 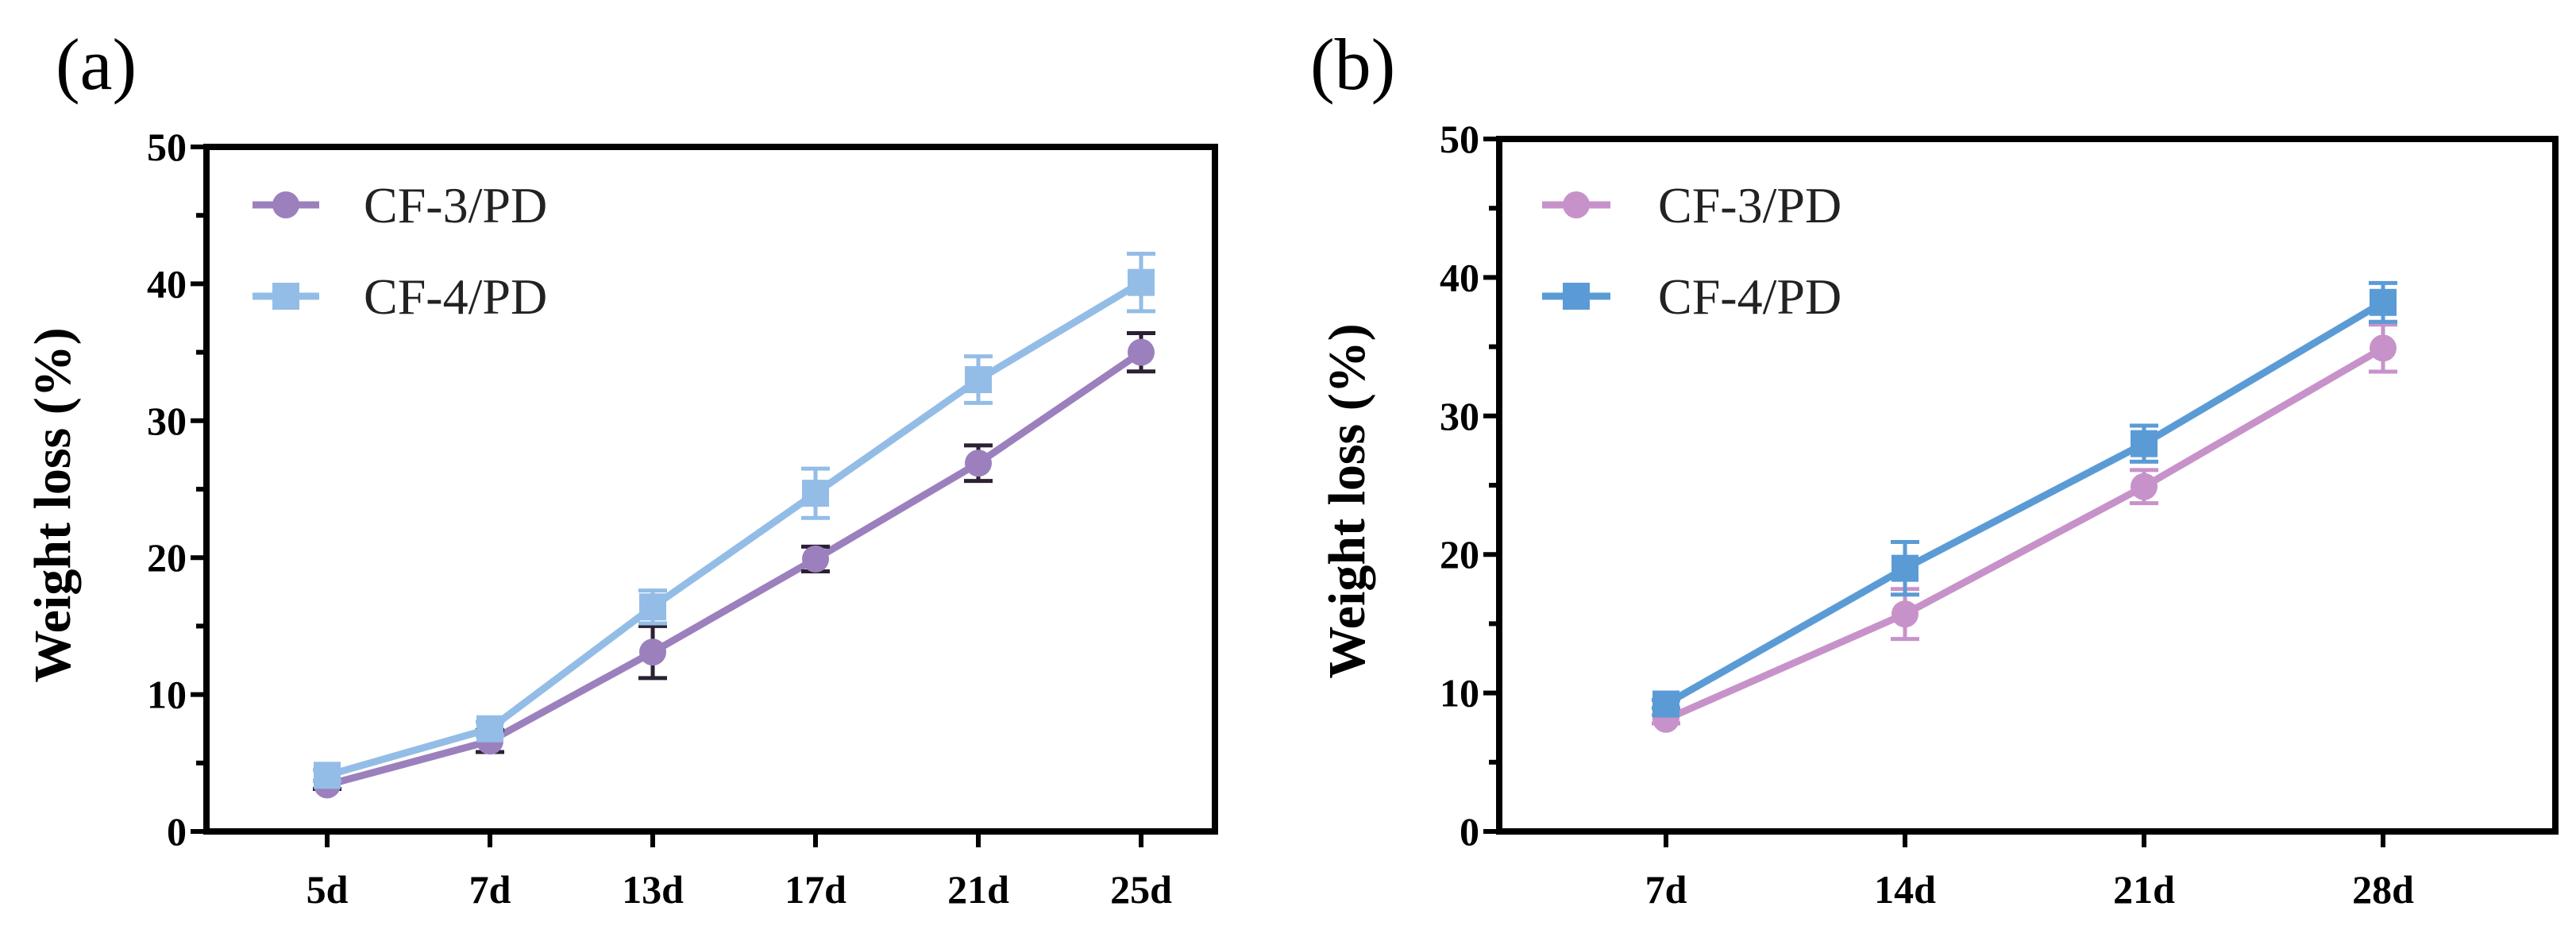 What do you see at coordinates (96, 64) in the screenshot?
I see `panel-label: (a)` at bounding box center [96, 64].